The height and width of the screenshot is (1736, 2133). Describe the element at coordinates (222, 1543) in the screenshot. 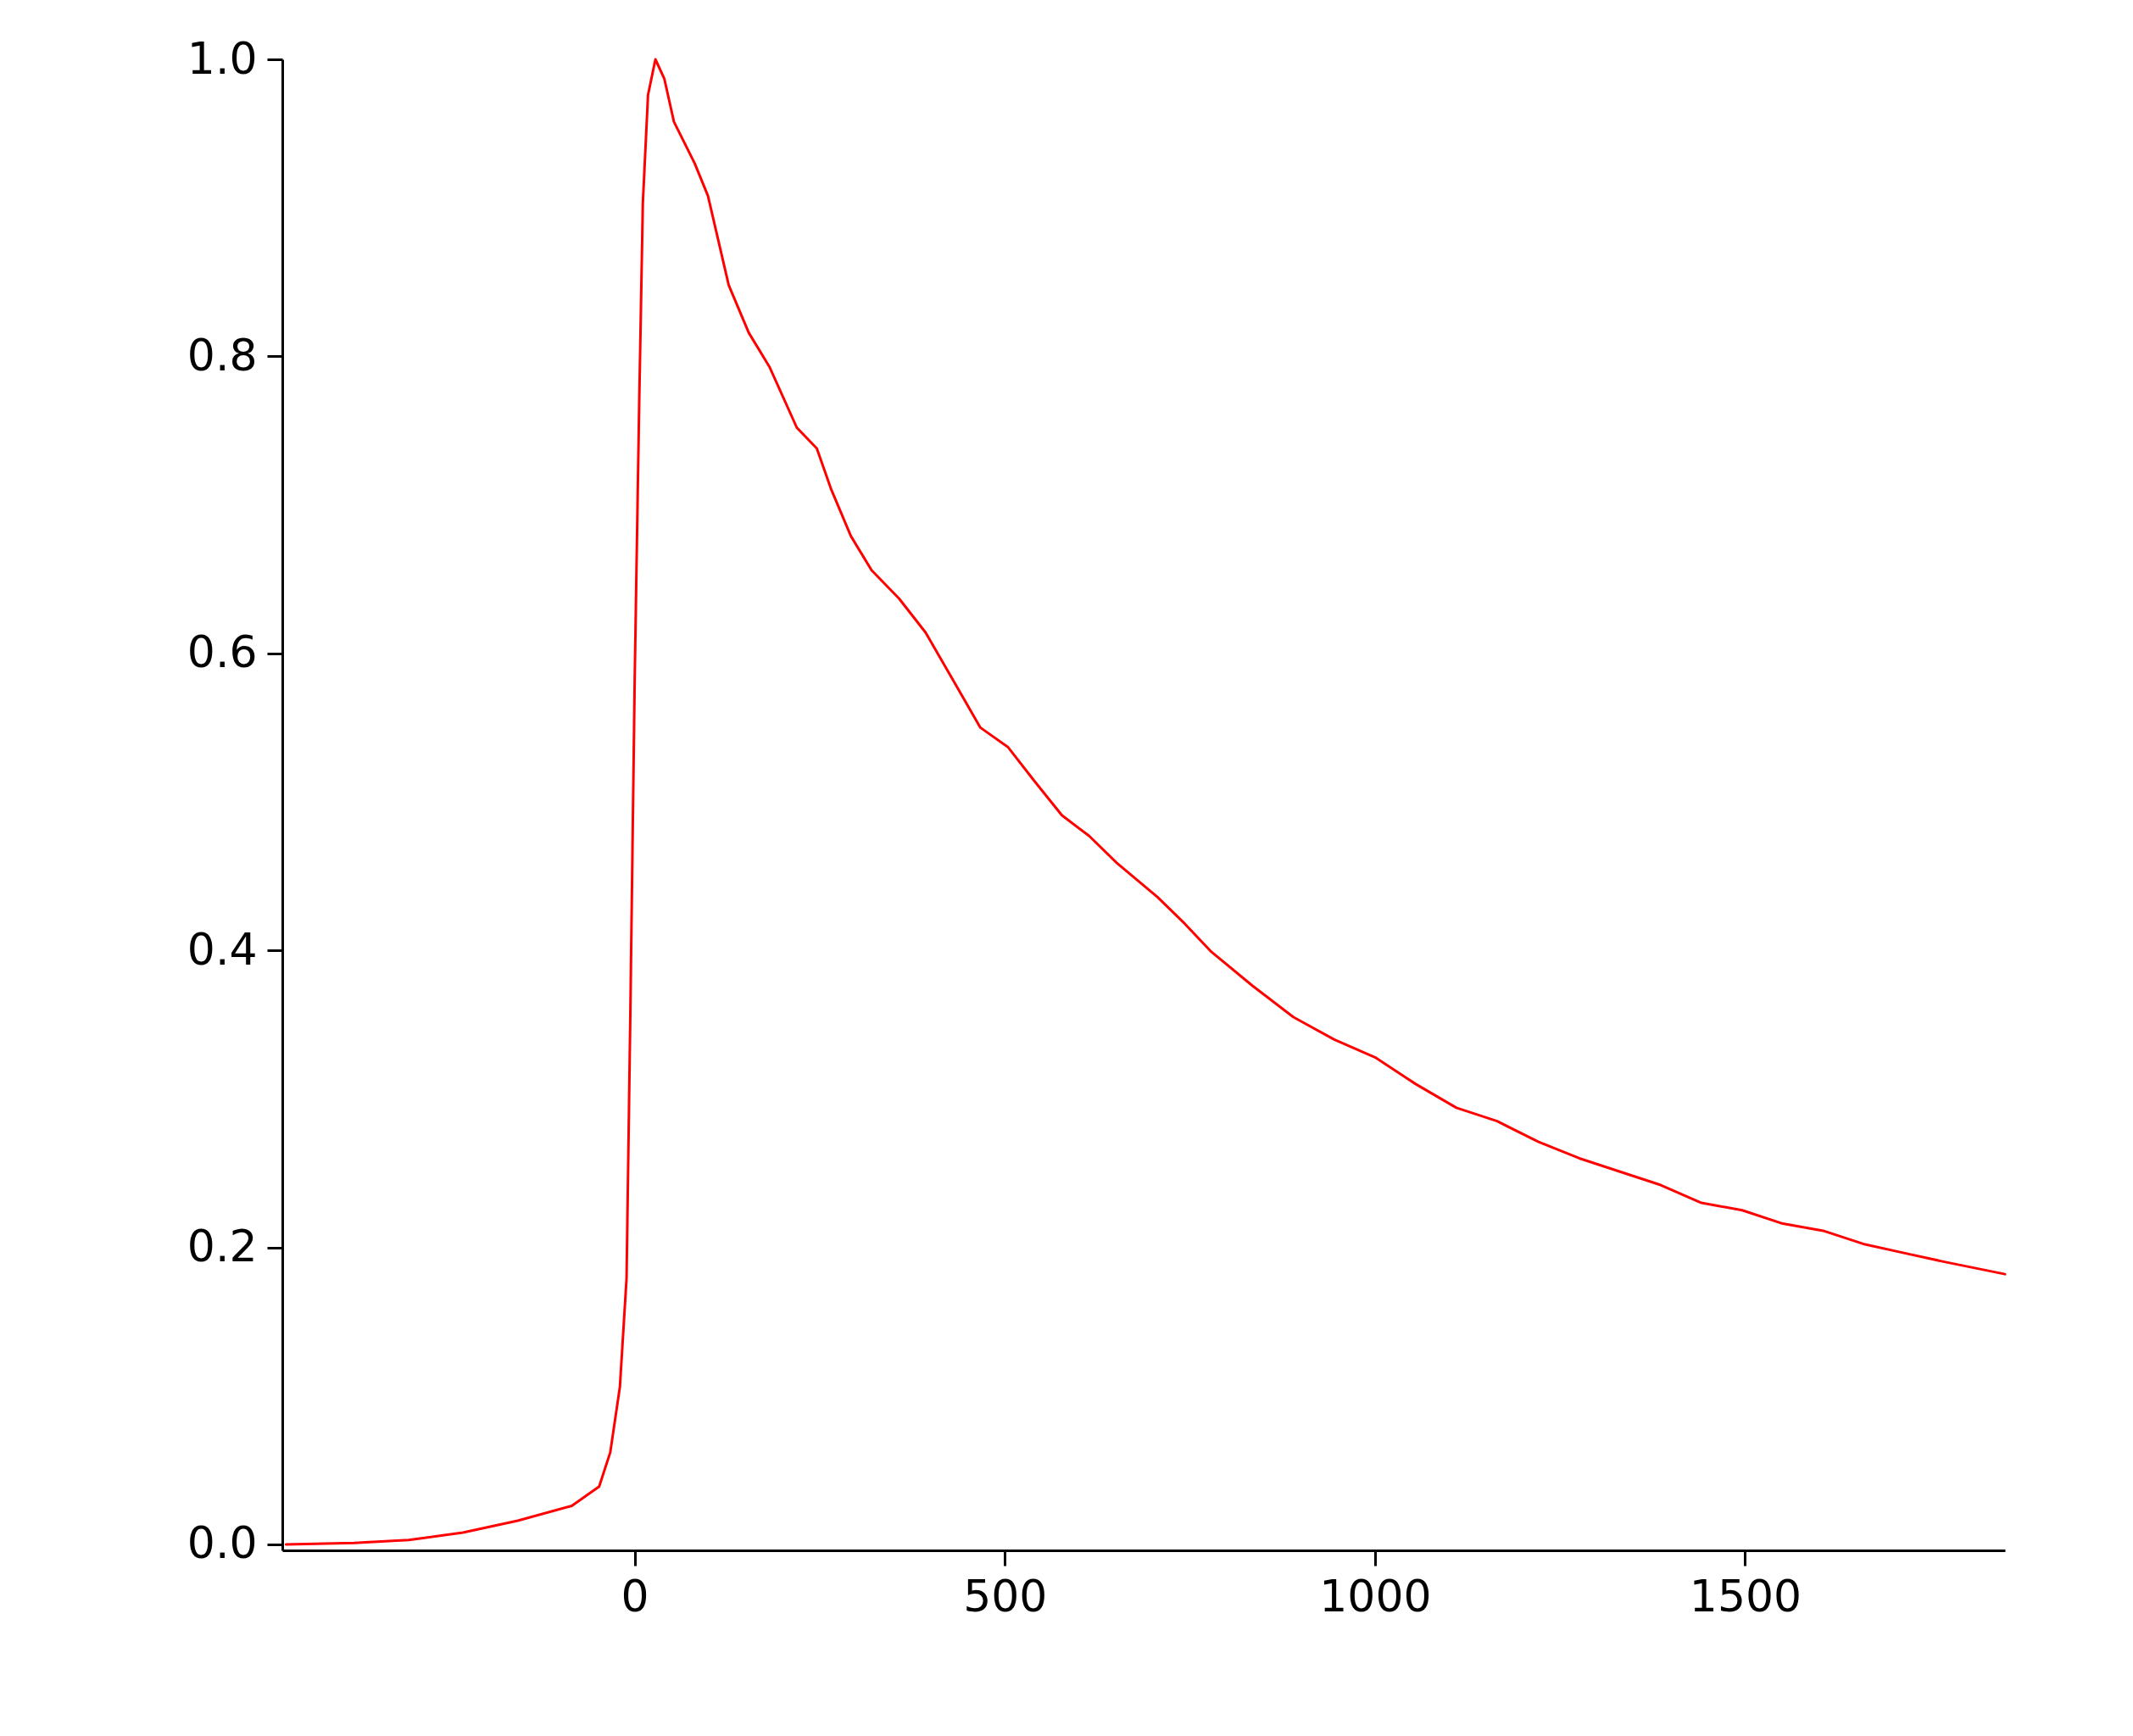

I see `y-tick-label: 0.0` at that location.